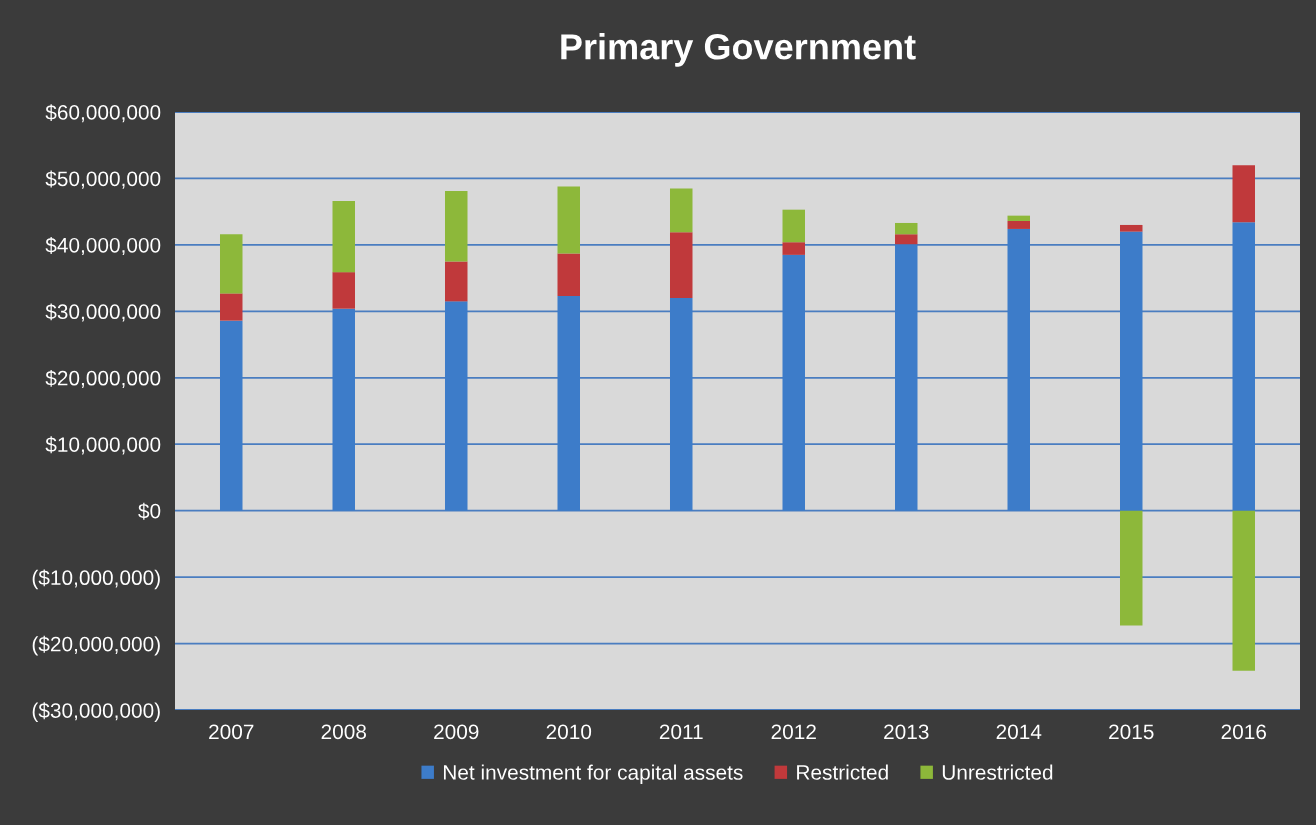  Describe the element at coordinates (593, 774) in the screenshot. I see `legend-label: Net investment for capital assets` at that location.